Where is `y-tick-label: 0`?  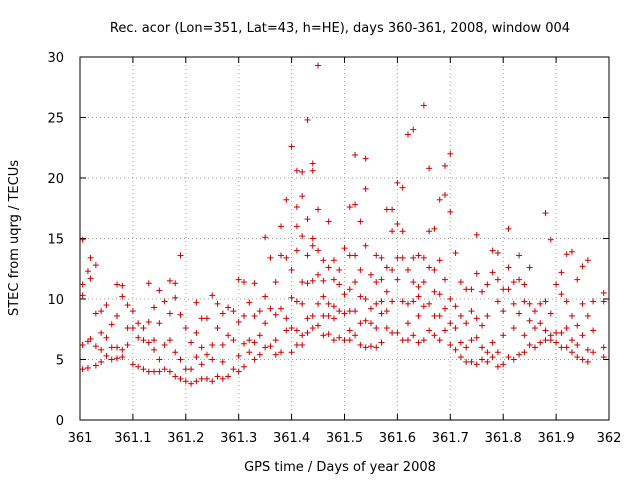 y-tick-label: 0 is located at coordinates (60, 421).